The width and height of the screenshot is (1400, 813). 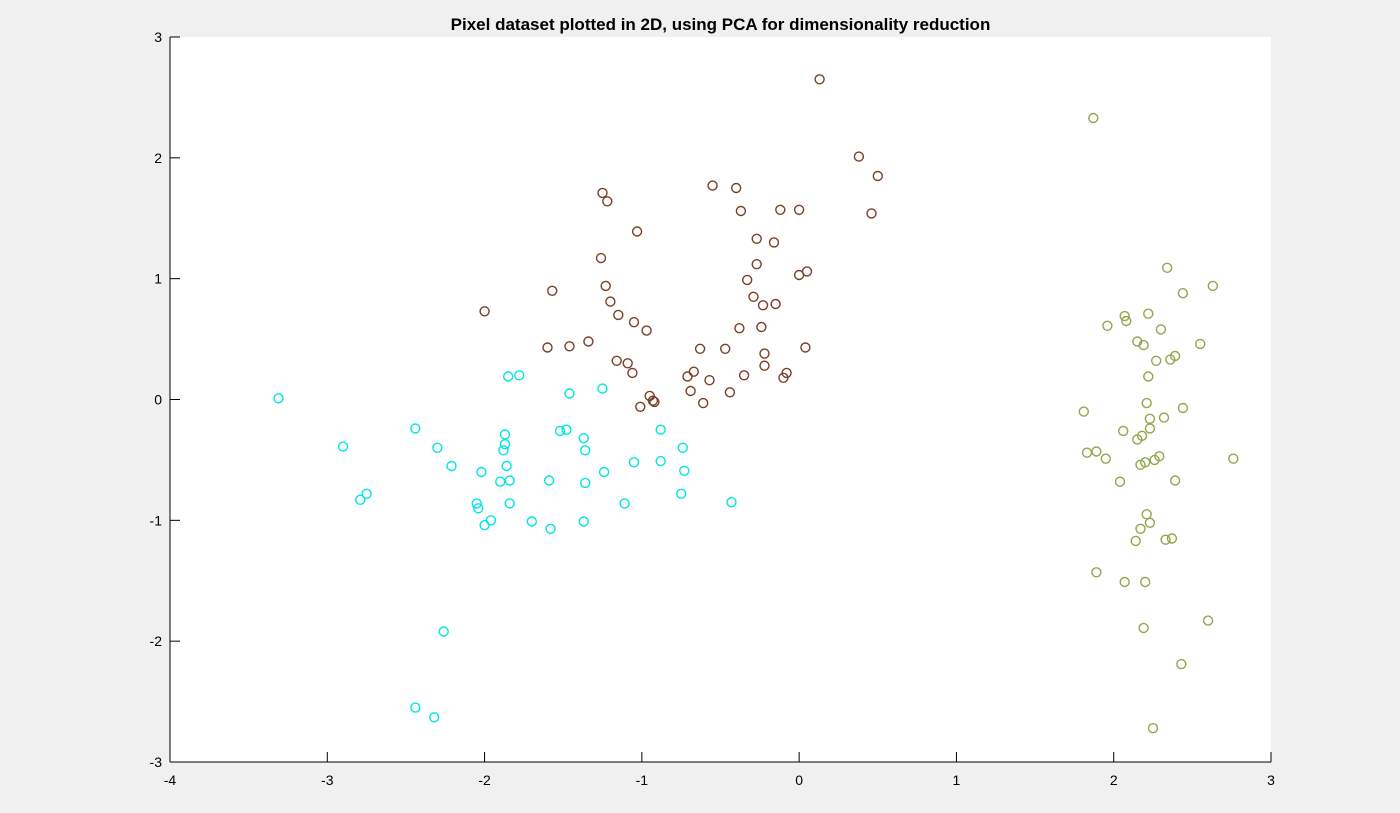 I want to click on x-tick-label: 0, so click(x=799, y=780).